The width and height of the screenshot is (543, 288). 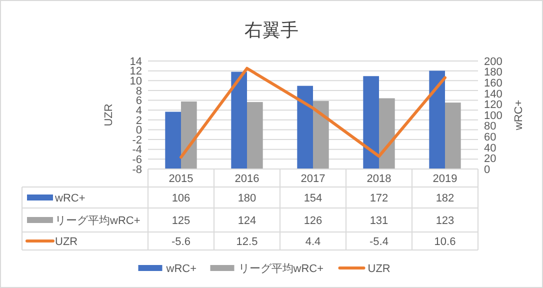 I want to click on data-label: 124, so click(x=247, y=220).